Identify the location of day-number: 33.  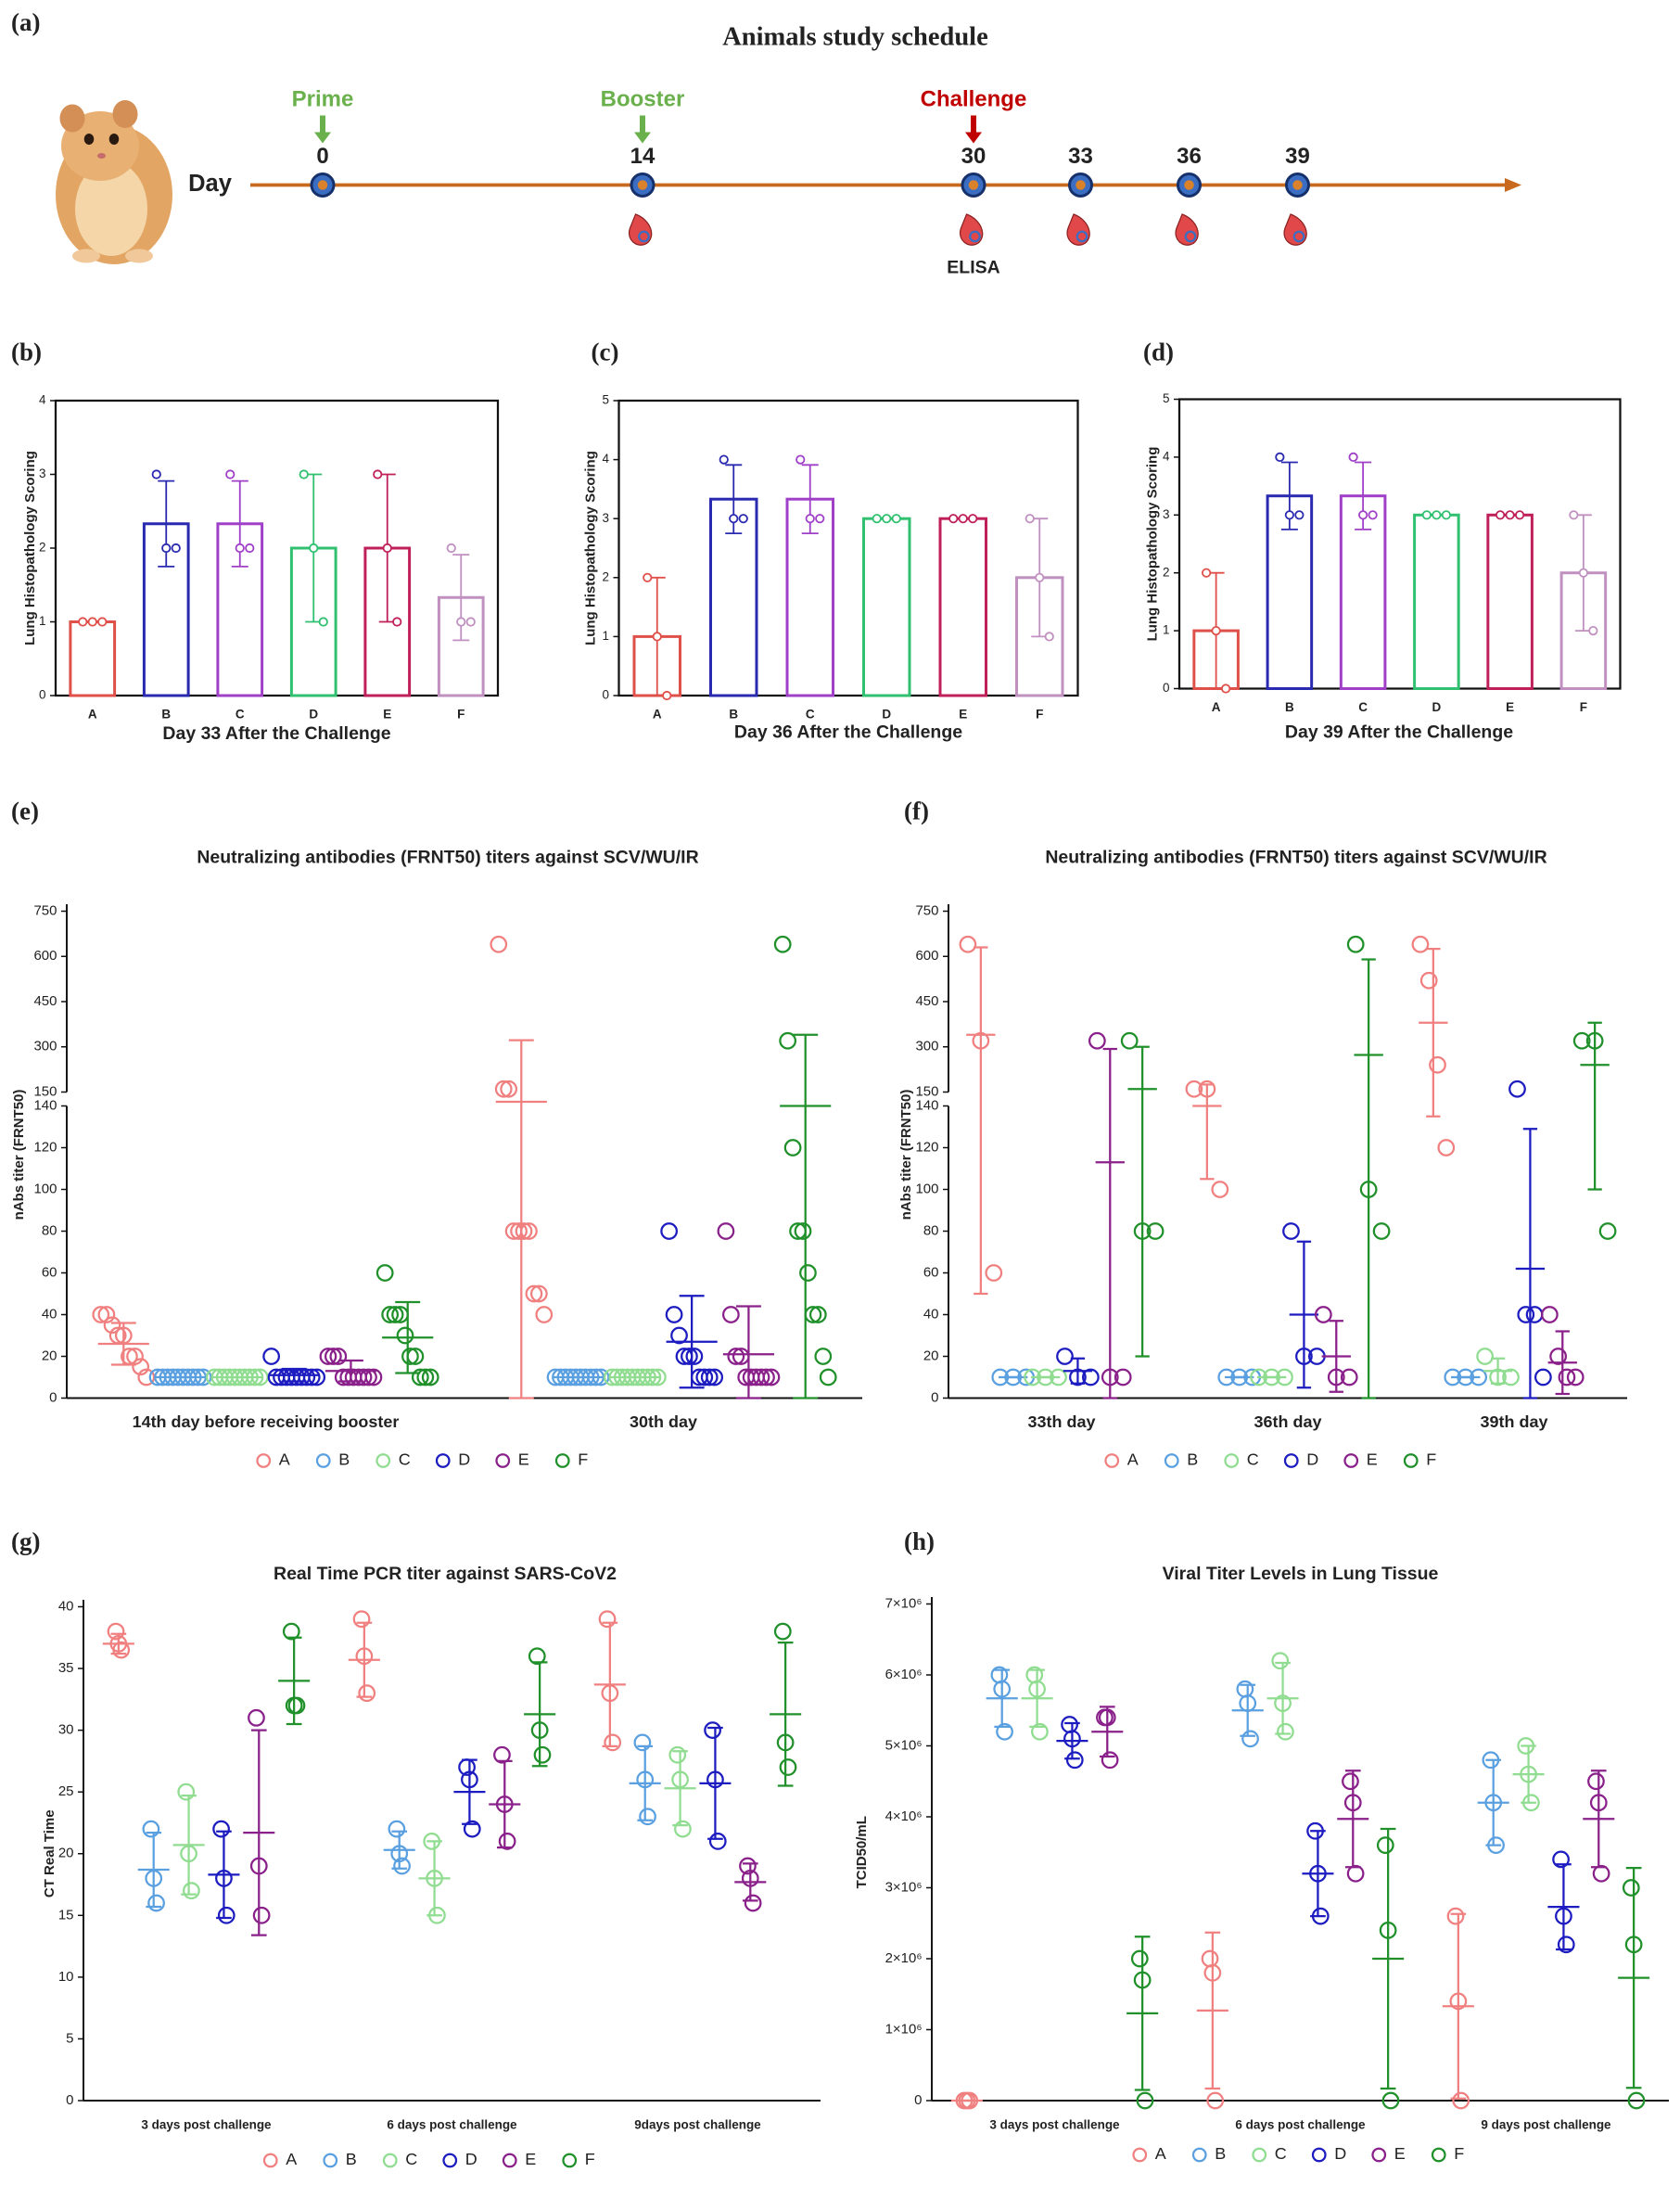
(1080, 156).